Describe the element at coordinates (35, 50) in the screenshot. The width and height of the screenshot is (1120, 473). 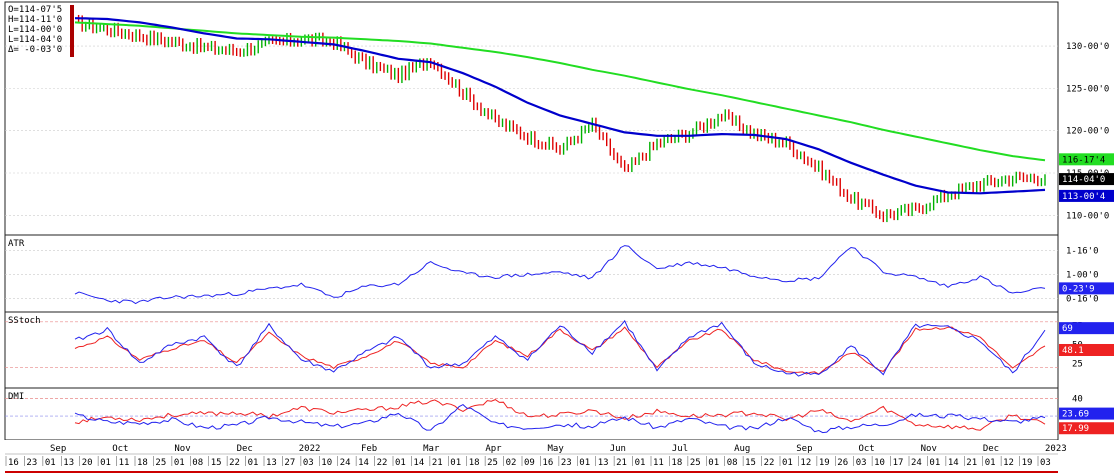
I see `readout-change: Δ= -0-03'0` at that location.